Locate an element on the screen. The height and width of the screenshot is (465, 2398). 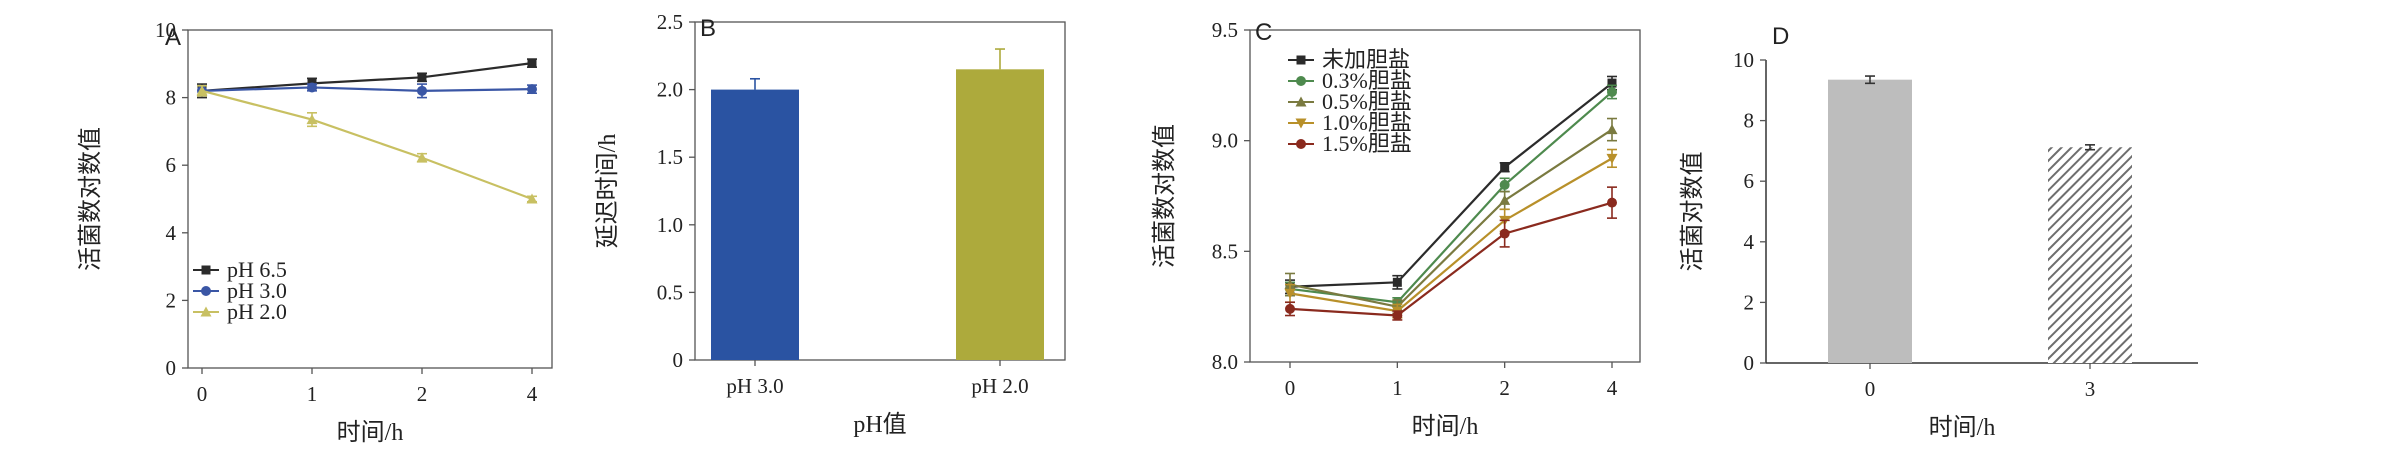
y-tick-label: 2.5 is located at coordinates (670, 22).